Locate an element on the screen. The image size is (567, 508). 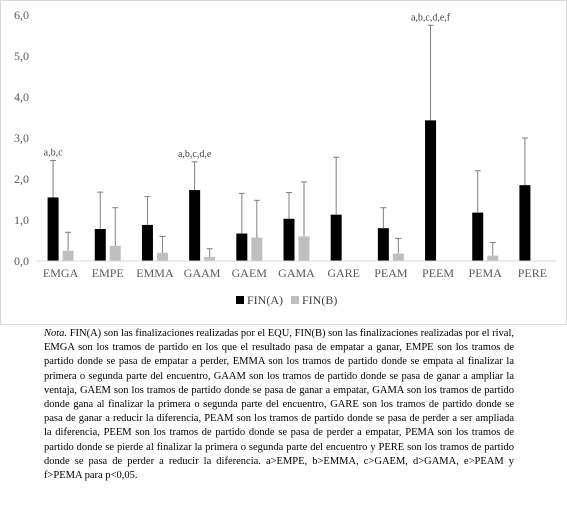
bar-fin-a-pema is located at coordinates (478, 236).